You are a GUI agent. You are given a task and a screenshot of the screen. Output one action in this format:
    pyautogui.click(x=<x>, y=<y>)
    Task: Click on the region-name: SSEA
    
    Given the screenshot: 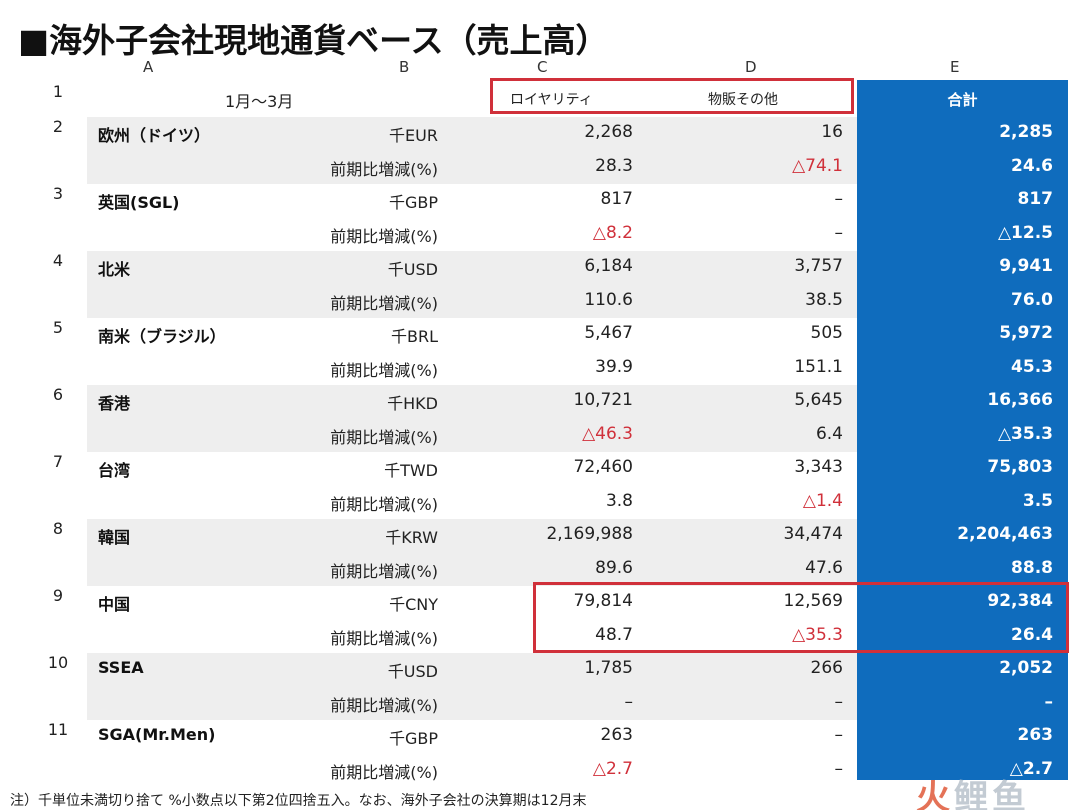 What is the action you would take?
    pyautogui.click(x=121, y=667)
    